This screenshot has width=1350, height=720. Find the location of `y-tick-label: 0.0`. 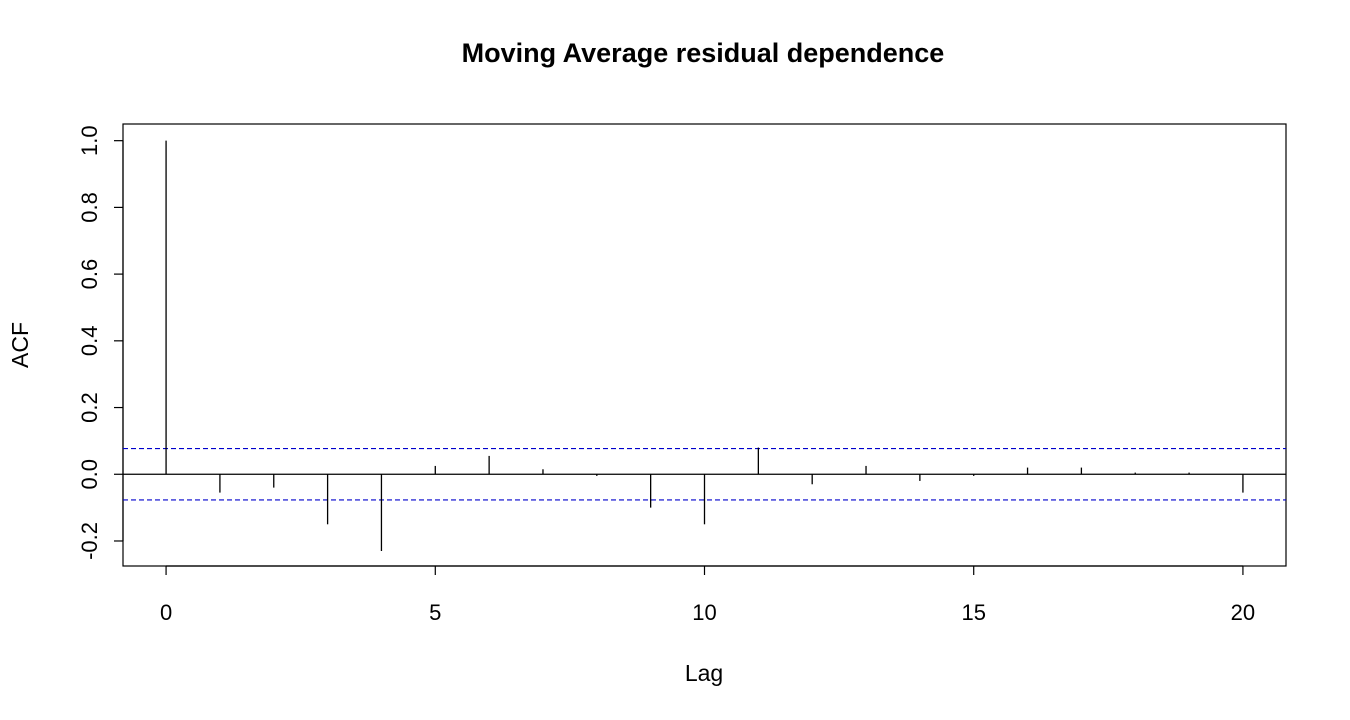

y-tick-label: 0.0 is located at coordinates (89, 474).